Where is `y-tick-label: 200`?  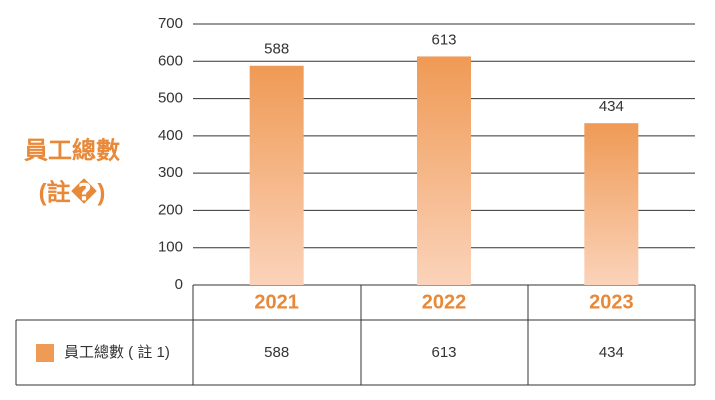
y-tick-label: 200 is located at coordinates (170, 209).